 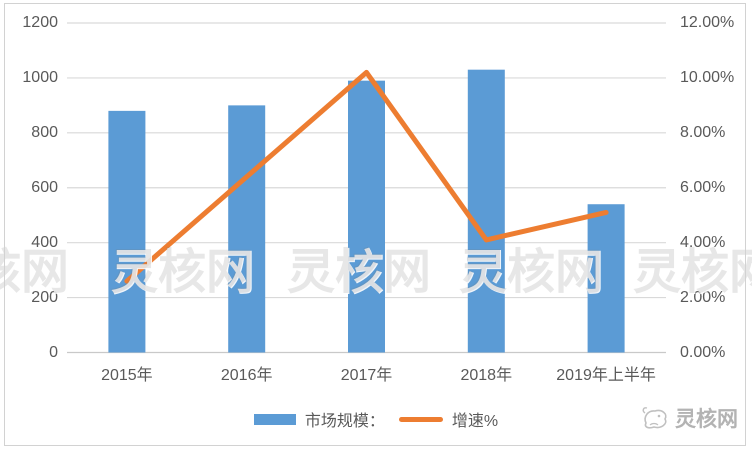 I want to click on legend-line-label: 增速%, so click(x=475, y=421).